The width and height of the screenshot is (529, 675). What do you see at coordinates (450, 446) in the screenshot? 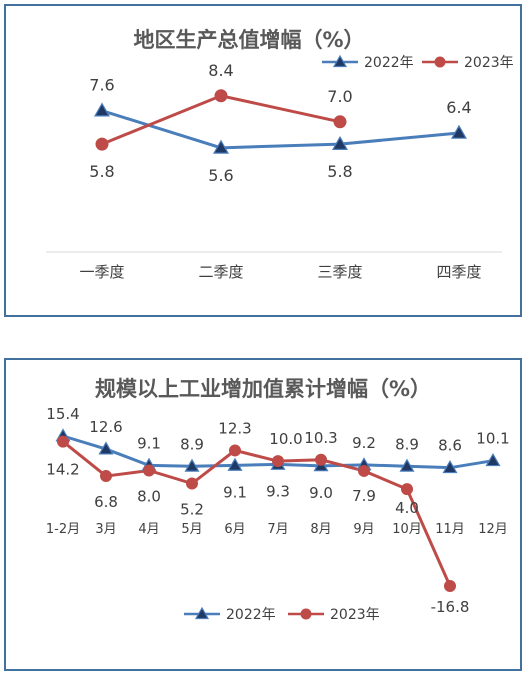
I see `data-label: 8.6` at bounding box center [450, 446].